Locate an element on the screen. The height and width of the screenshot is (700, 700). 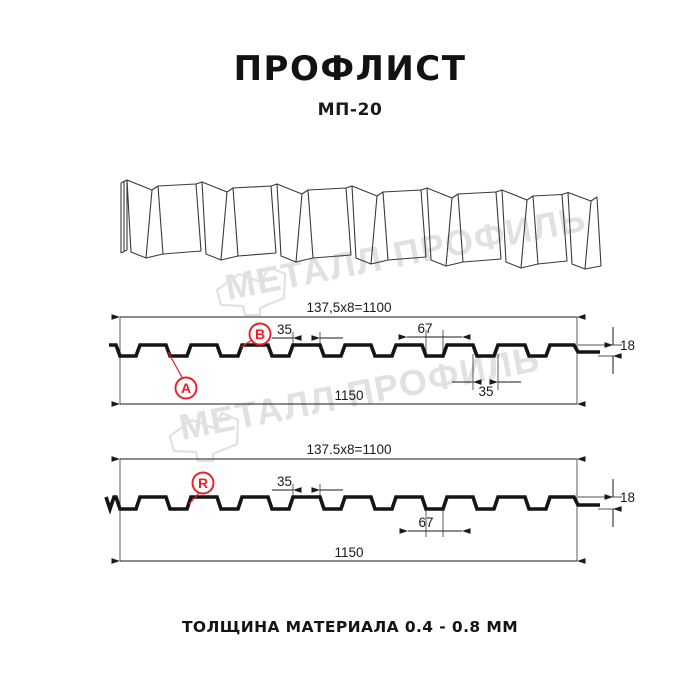
dim-text-35-a: 35 is located at coordinates (284, 329).